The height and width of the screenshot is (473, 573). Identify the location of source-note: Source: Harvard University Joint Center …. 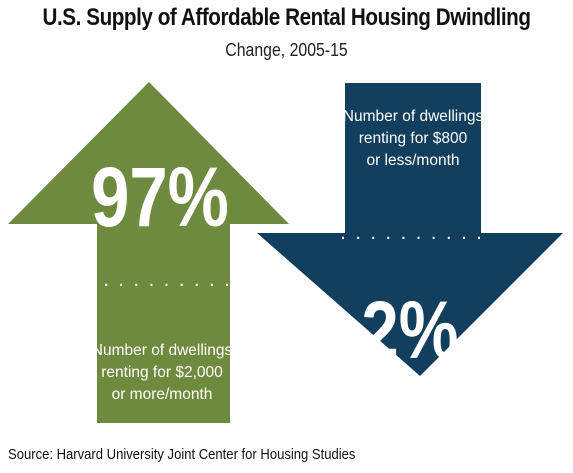
(182, 455).